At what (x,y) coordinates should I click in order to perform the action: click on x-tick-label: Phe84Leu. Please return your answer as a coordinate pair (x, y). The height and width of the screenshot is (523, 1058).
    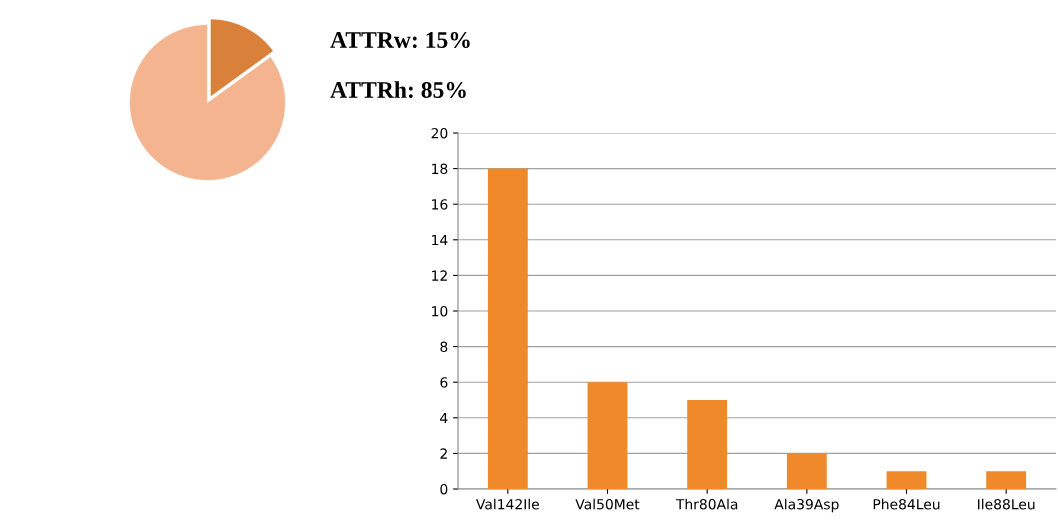
    Looking at the image, I should click on (906, 504).